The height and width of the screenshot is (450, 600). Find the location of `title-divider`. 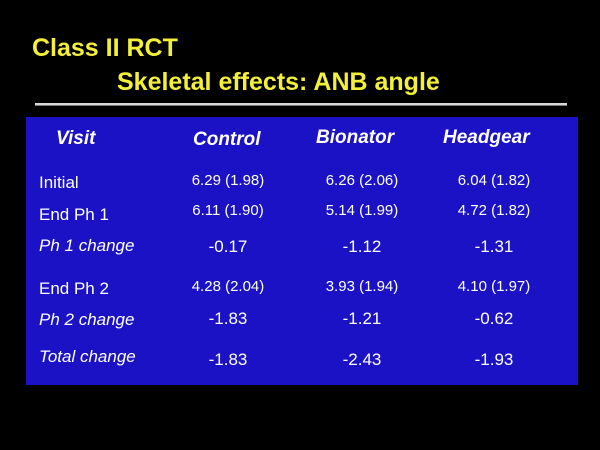

title-divider is located at coordinates (301, 104).